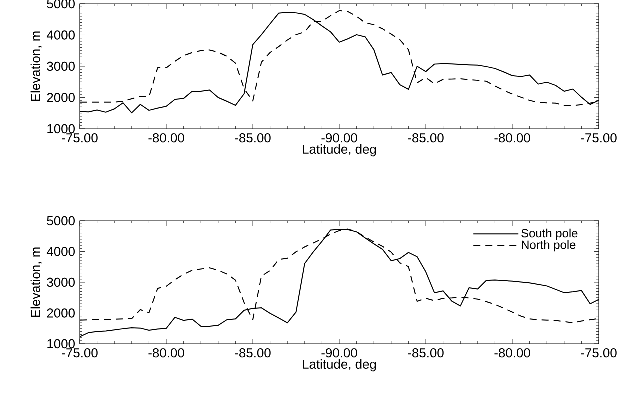 This screenshot has width=635, height=394. Describe the element at coordinates (549, 246) in the screenshot. I see `legend-label: North pole` at that location.